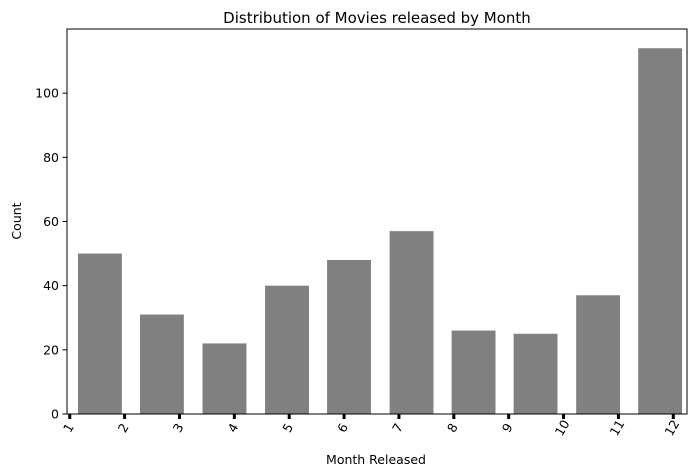 This screenshot has width=695, height=476. I want to click on chart-title: Distribution of Movies released by Month, so click(377, 18).